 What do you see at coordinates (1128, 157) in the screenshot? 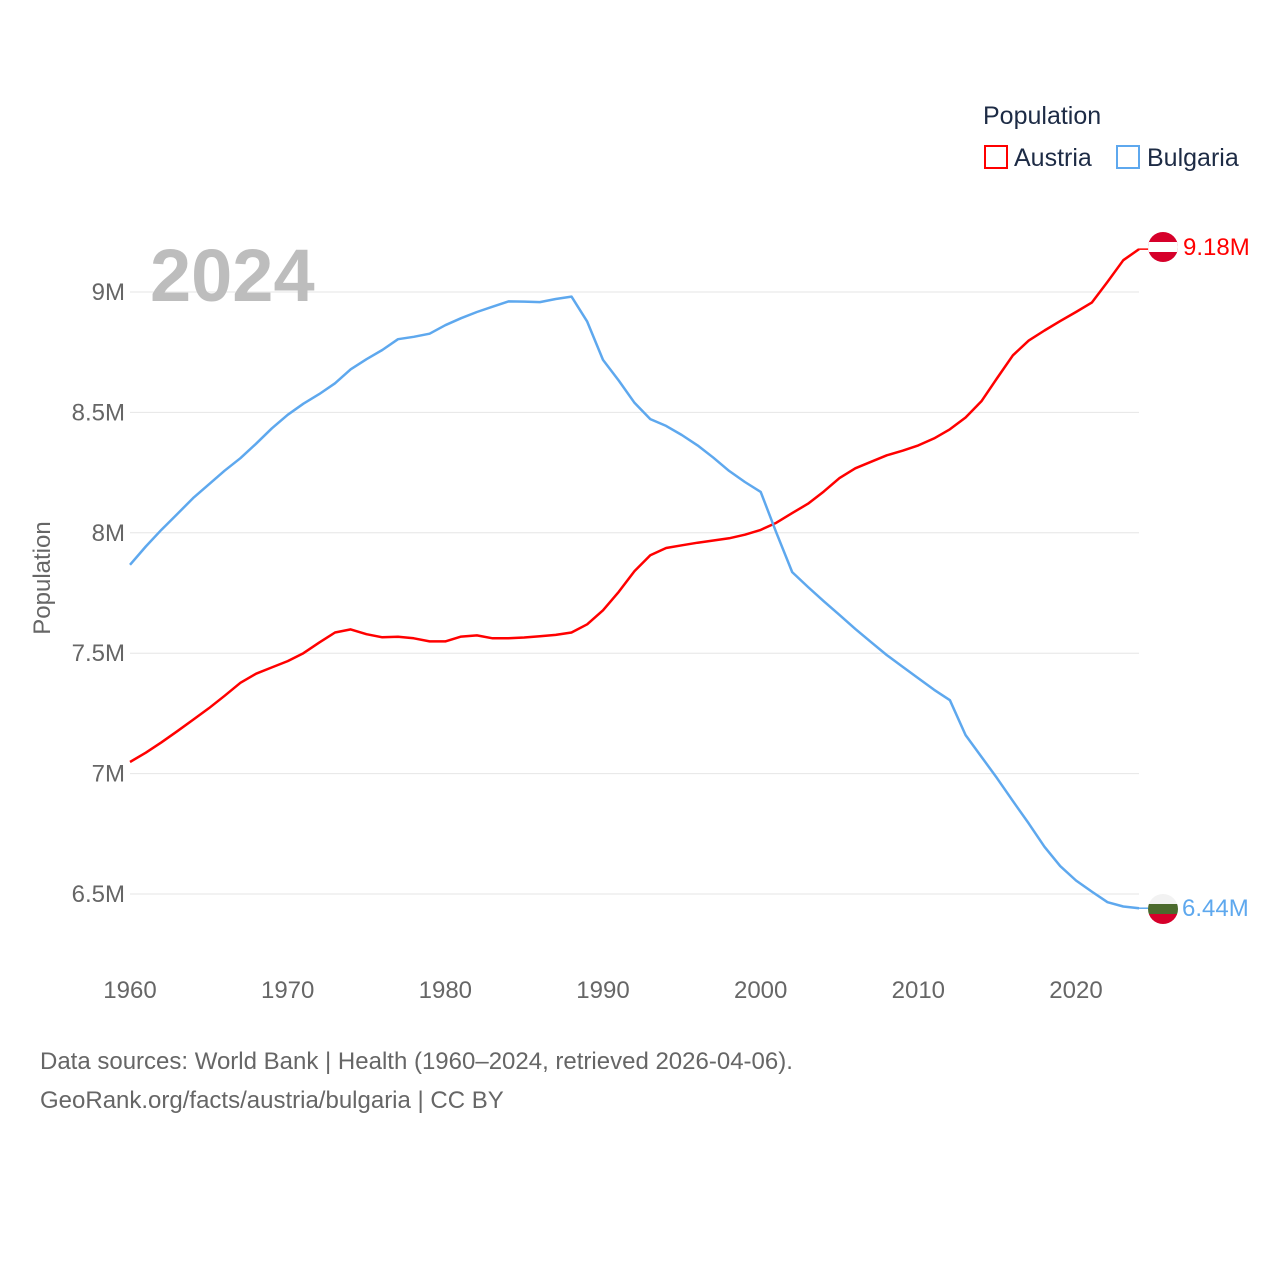
I see `legend-swatch-bulgaria` at bounding box center [1128, 157].